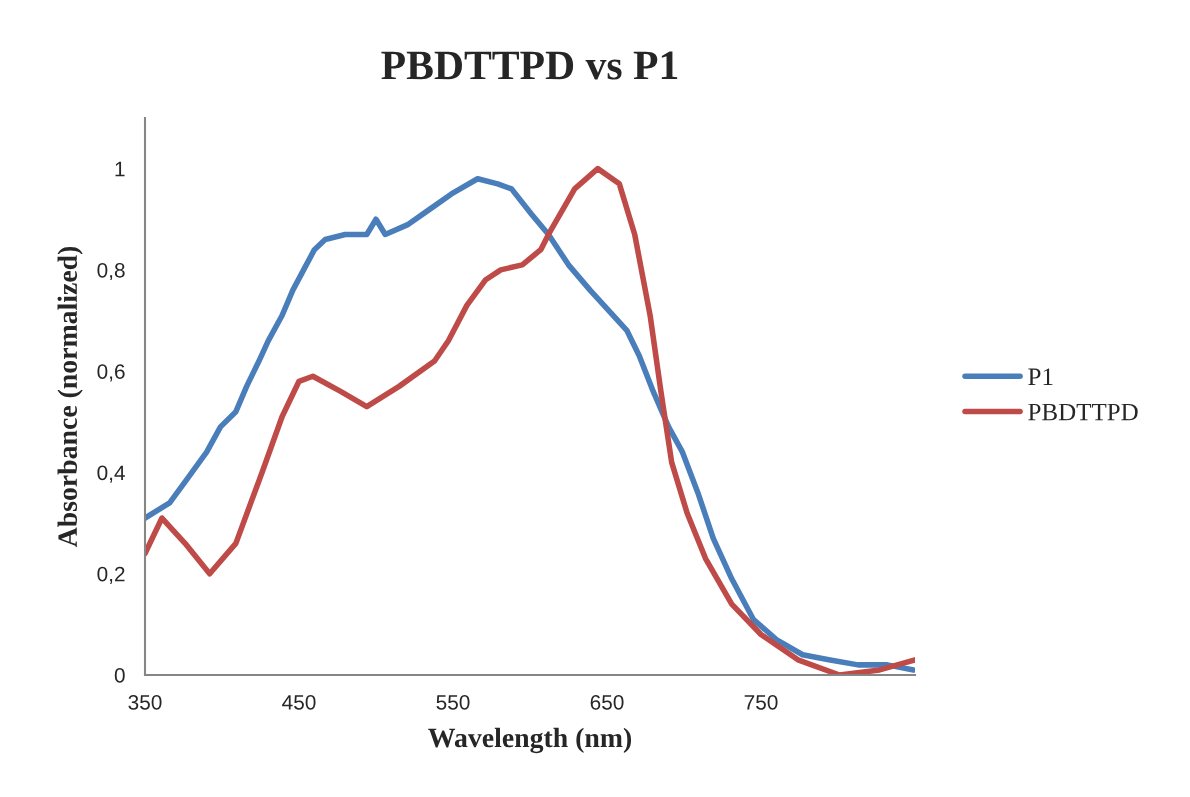  What do you see at coordinates (529, 65) in the screenshot?
I see `chart-title: PBDTTPD vs P1` at bounding box center [529, 65].